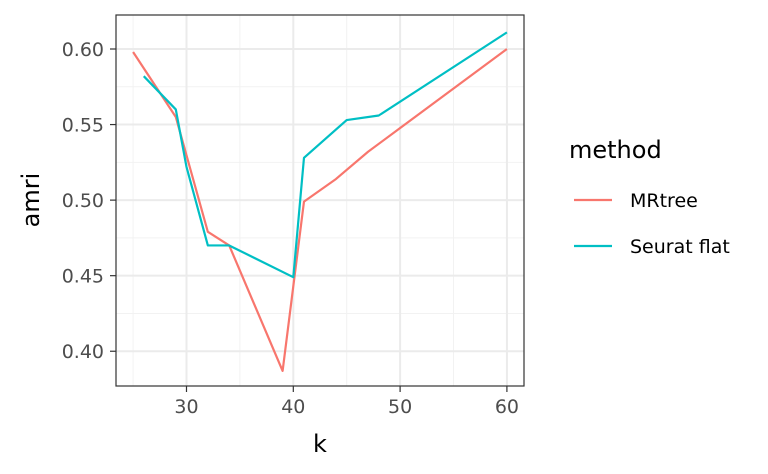 This screenshot has width=768, height=474. What do you see at coordinates (664, 201) in the screenshot?
I see `legend-label: MRtree` at bounding box center [664, 201].